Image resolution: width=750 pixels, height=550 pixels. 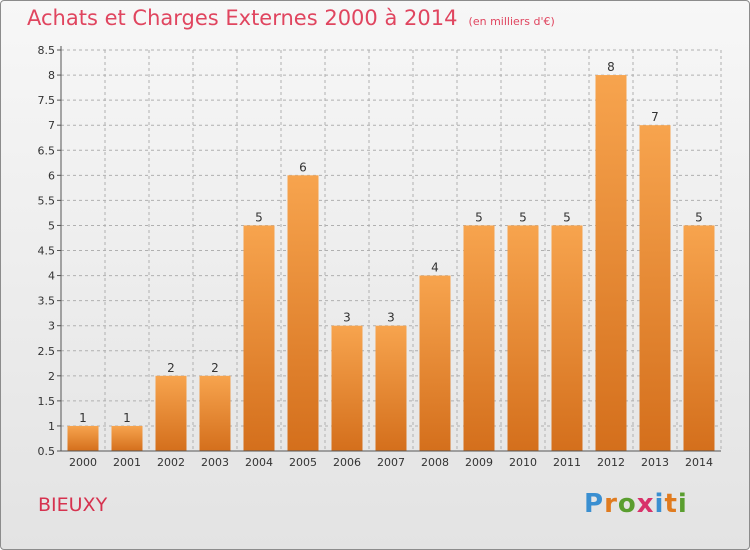 What do you see at coordinates (127, 462) in the screenshot?
I see `x-tick-label: 2001` at bounding box center [127, 462].